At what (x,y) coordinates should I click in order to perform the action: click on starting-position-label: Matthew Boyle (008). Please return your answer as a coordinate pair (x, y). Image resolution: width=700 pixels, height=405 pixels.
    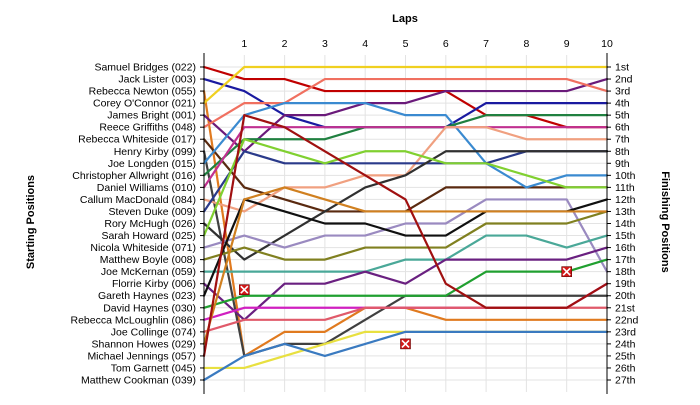
    Looking at the image, I should click on (148, 260).